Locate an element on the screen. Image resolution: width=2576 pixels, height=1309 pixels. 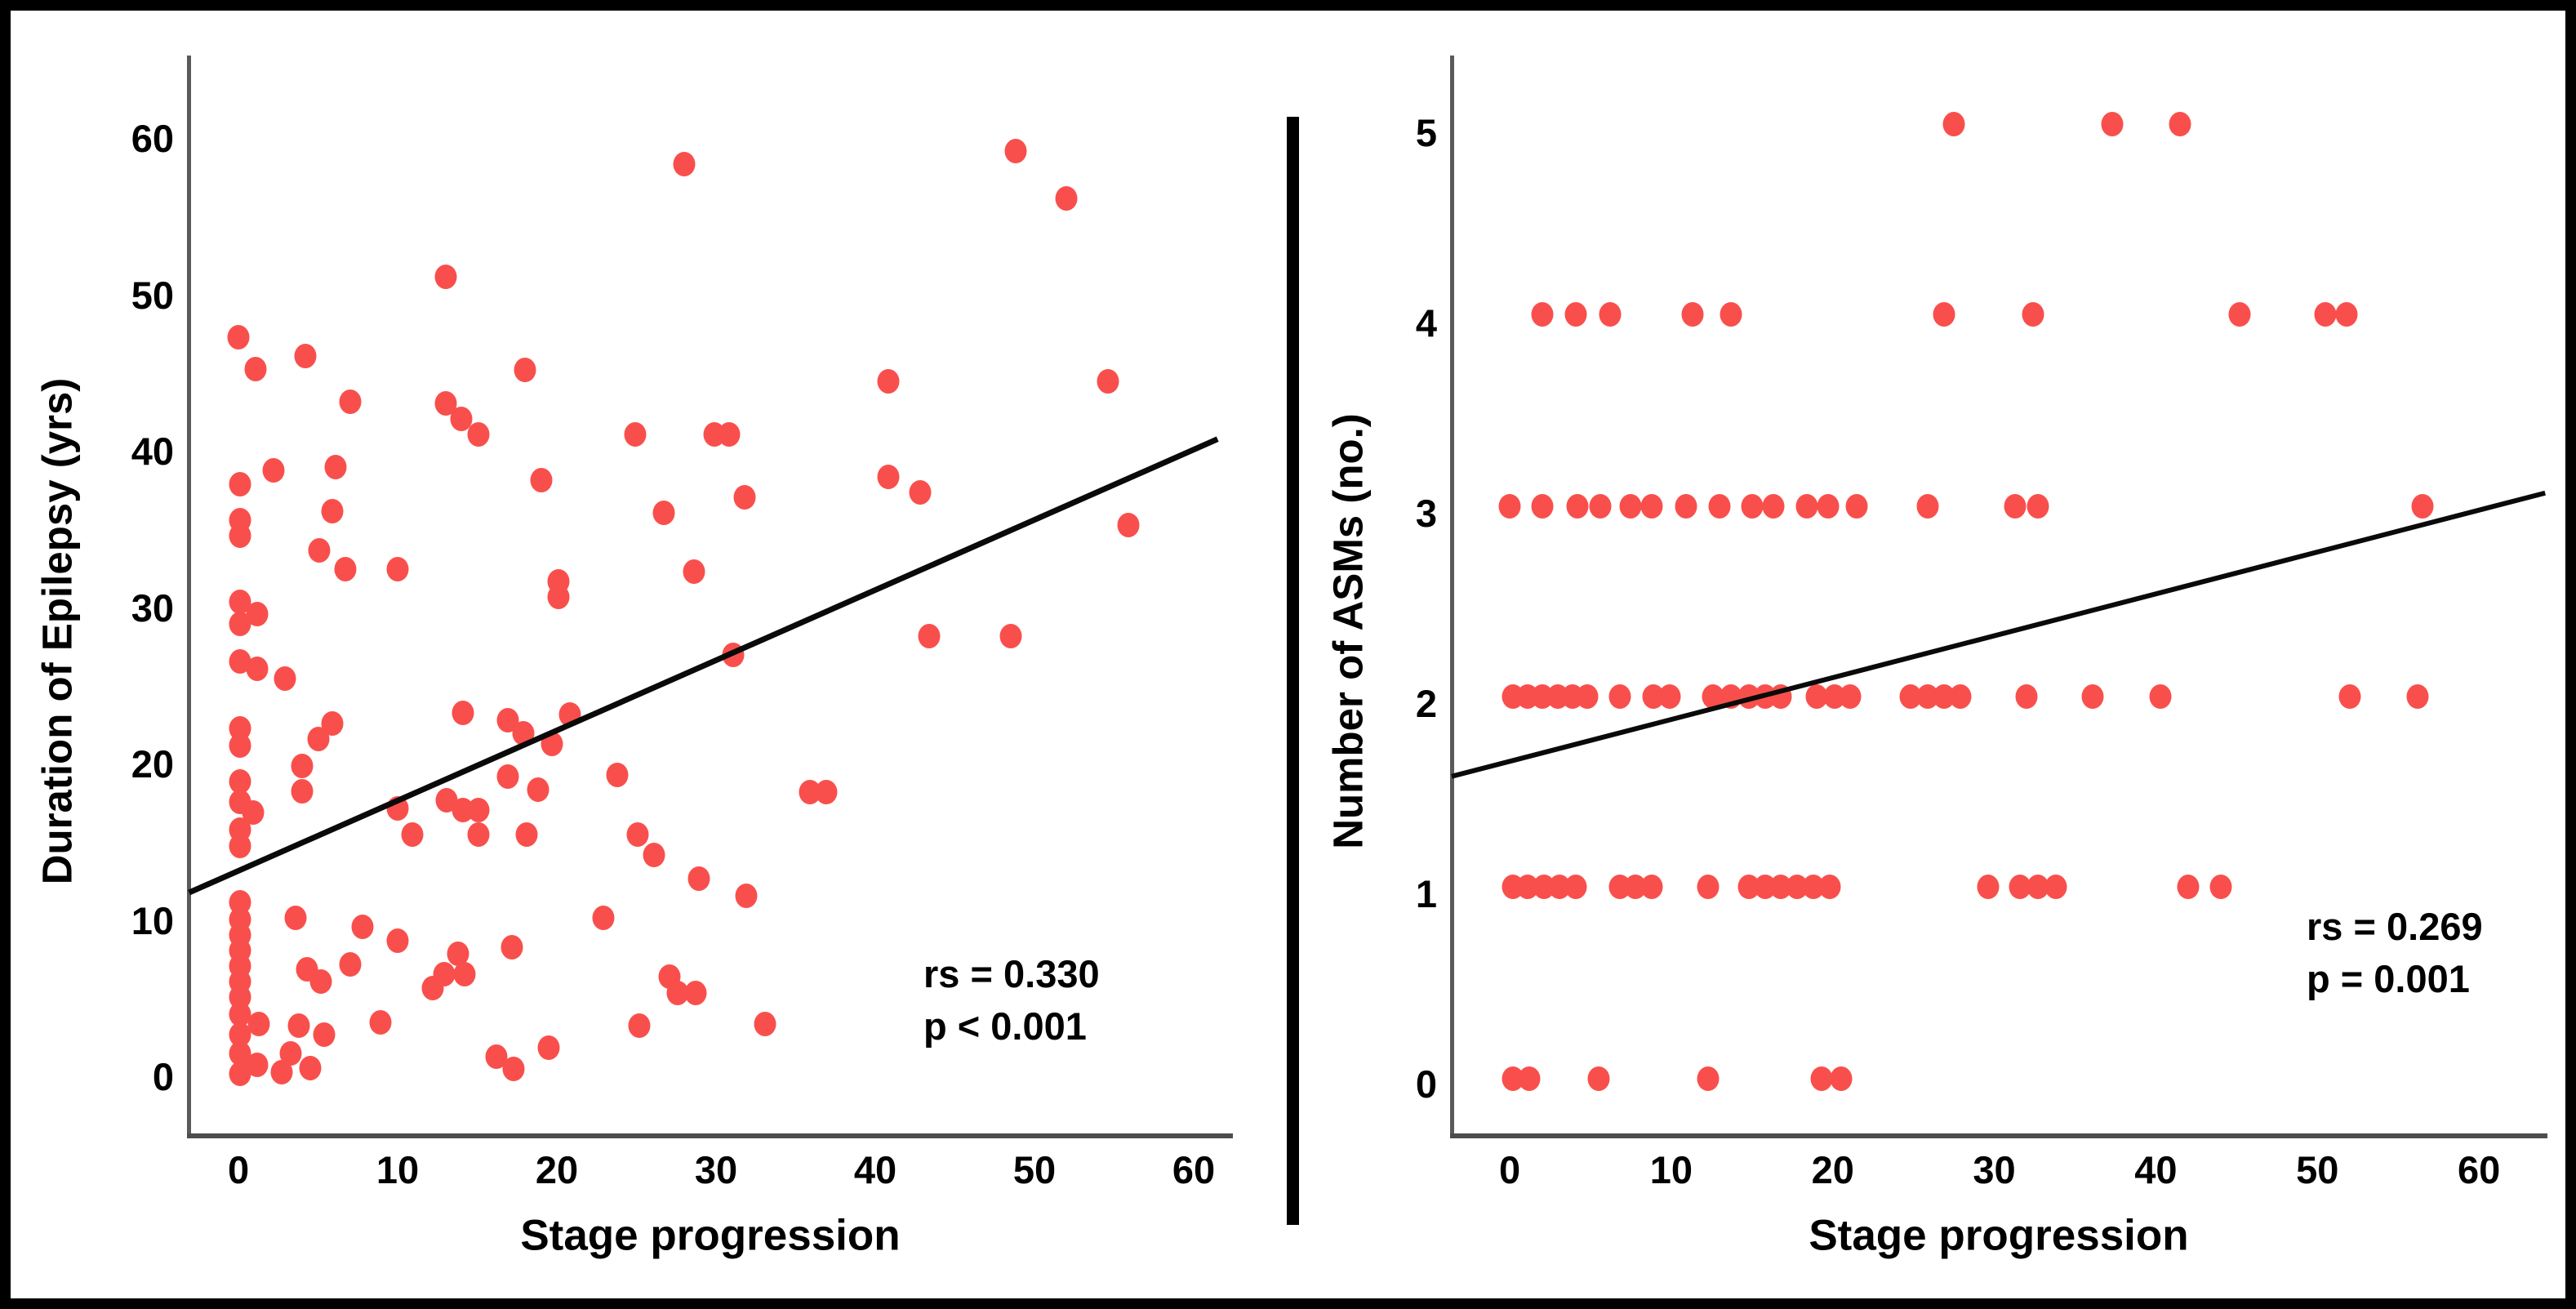
left-annotation-p: p < 0.001 is located at coordinates (1005, 1026).